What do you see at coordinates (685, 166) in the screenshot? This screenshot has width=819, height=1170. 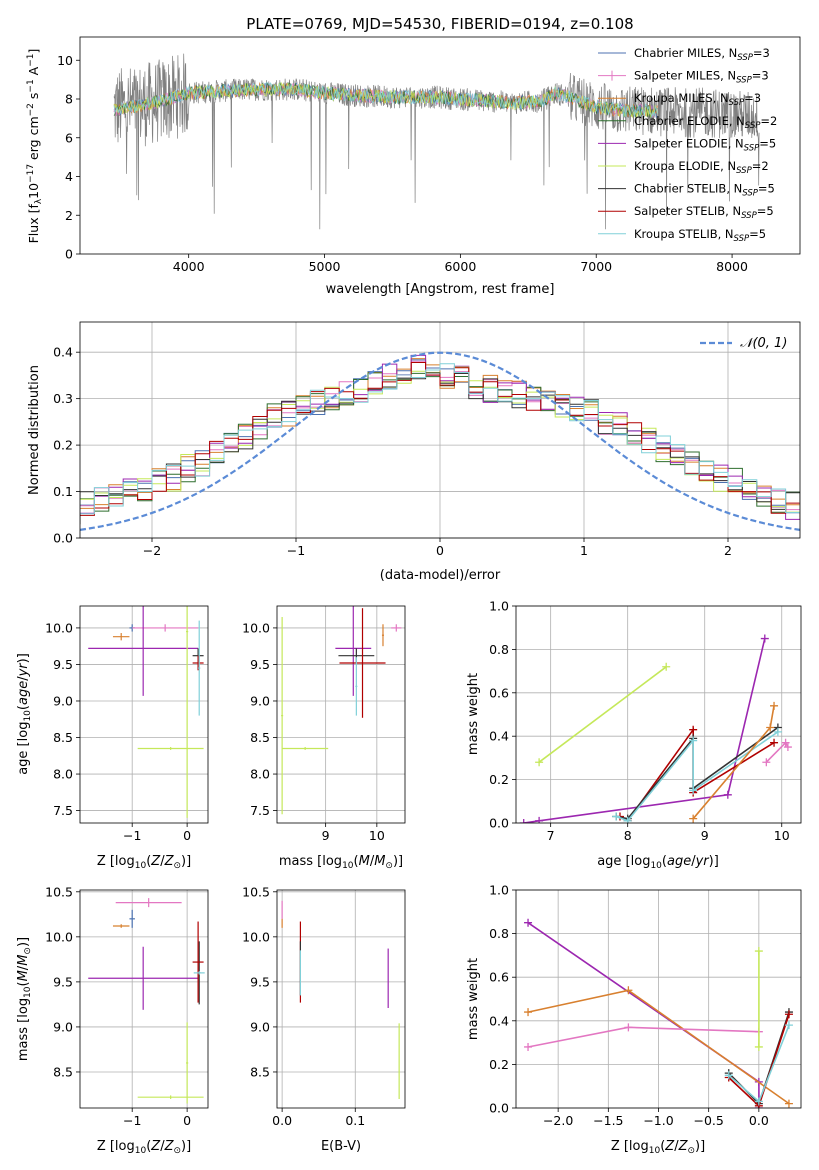 I see `legend-label-main: Kroupa ELODIE, N` at bounding box center [685, 166].